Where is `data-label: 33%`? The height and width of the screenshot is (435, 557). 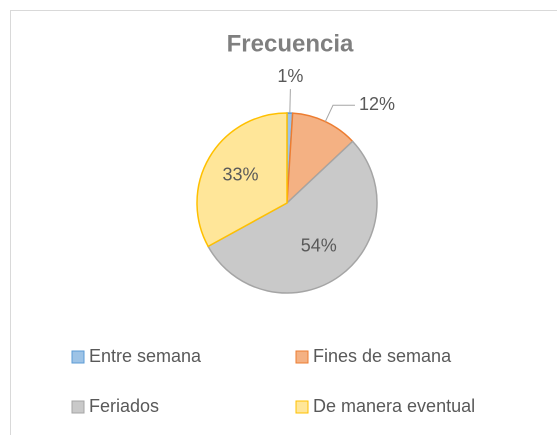 data-label: 33% is located at coordinates (241, 174).